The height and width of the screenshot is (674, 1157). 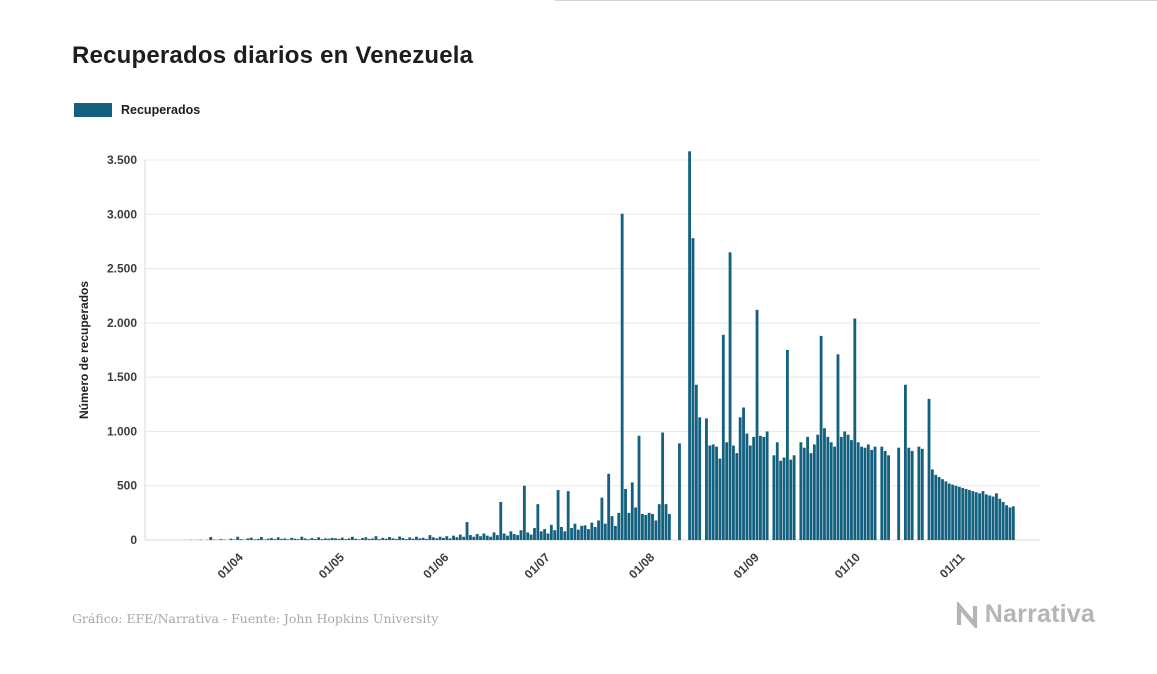 I want to click on x-tick-label: 01/06, so click(x=435, y=565).